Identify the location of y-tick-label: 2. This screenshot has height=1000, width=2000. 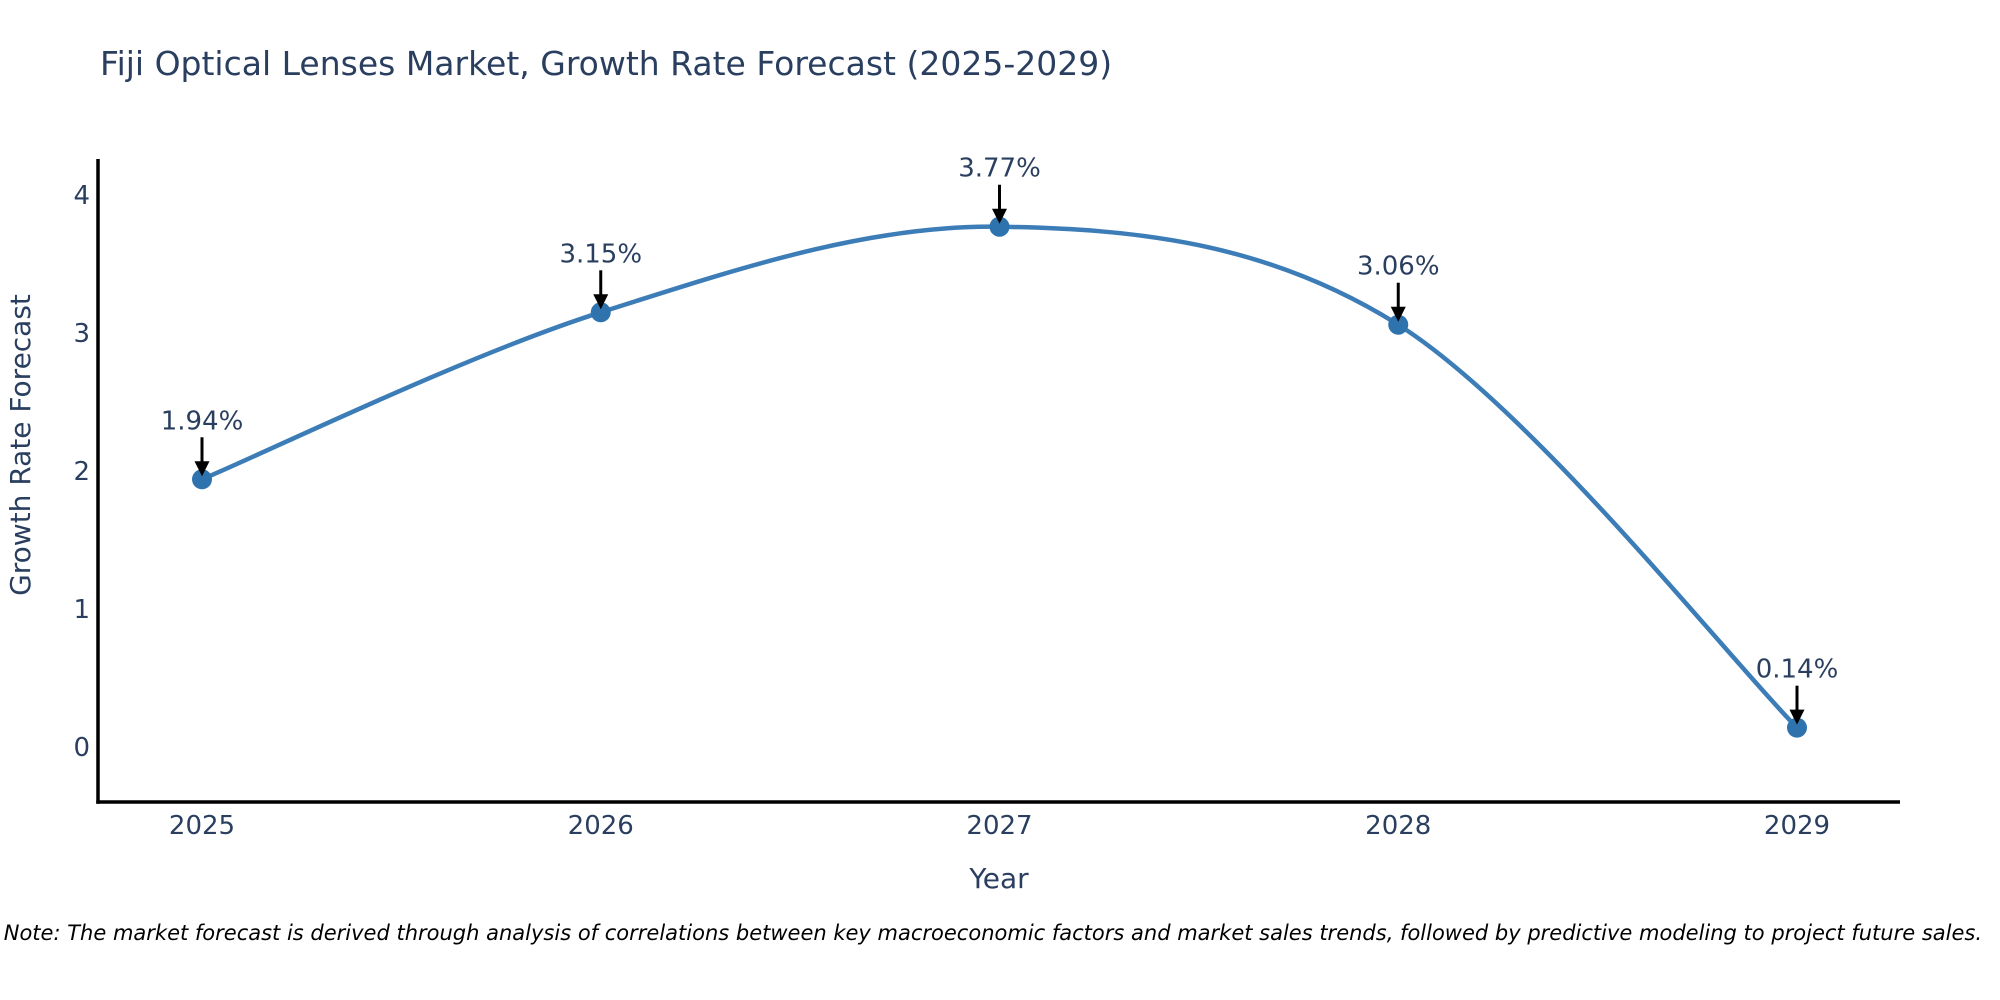
(81, 472).